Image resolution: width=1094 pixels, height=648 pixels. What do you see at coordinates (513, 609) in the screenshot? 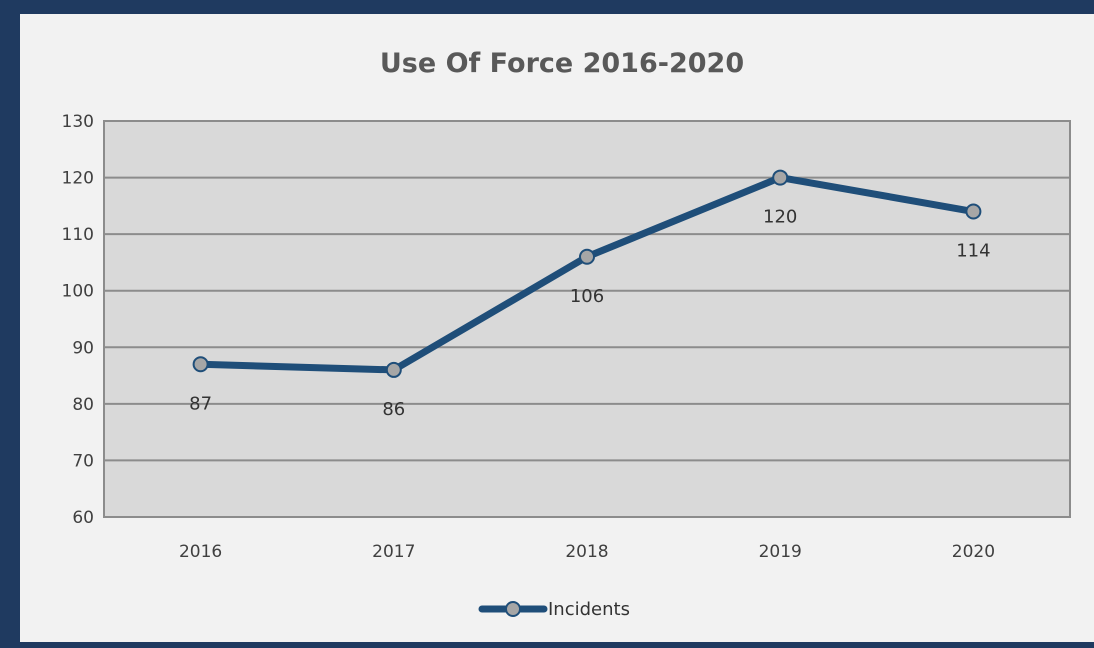
I see `legend-marker-swatch` at bounding box center [513, 609].